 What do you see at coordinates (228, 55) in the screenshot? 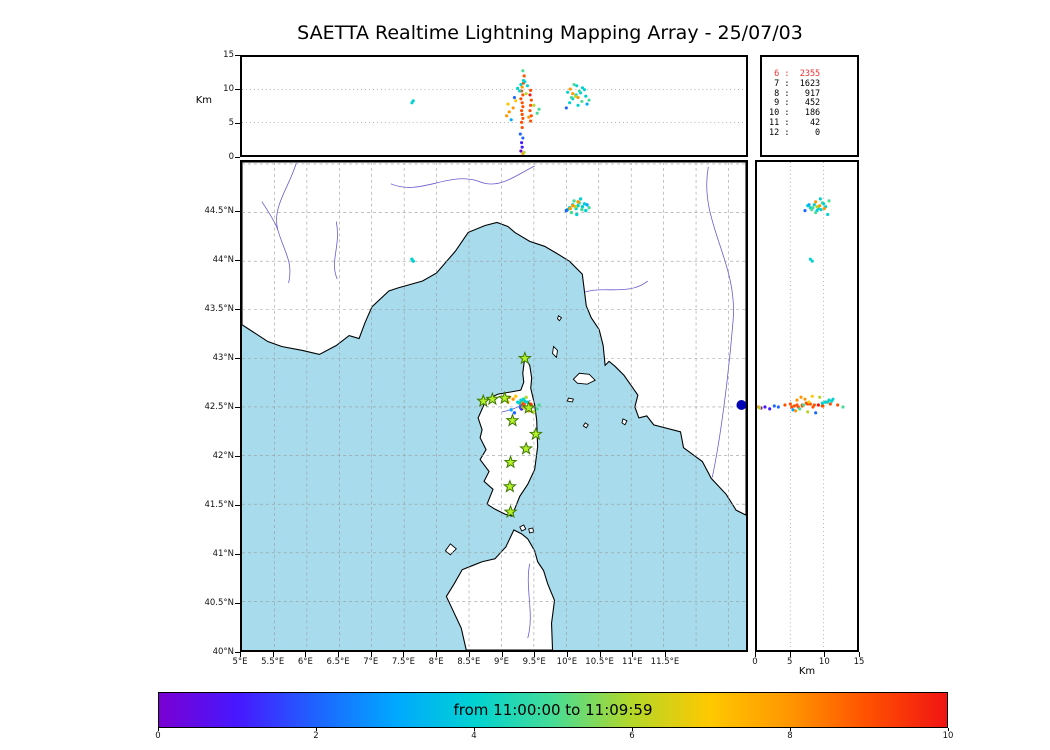
I see `altitude-tick-label: 15` at bounding box center [228, 55].